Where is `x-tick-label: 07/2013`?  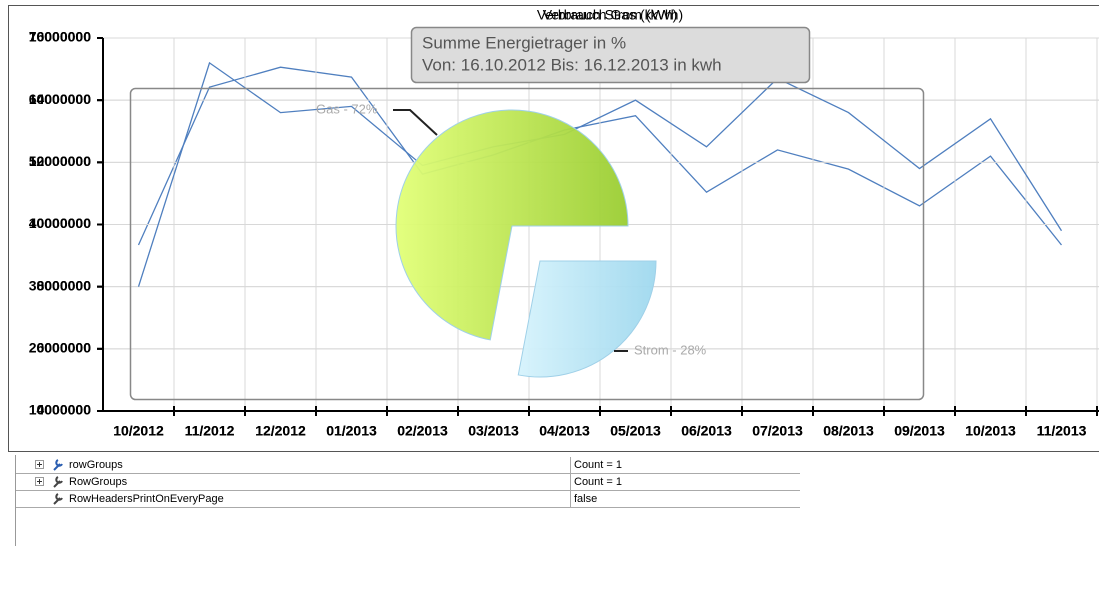
x-tick-label: 07/2013 is located at coordinates (777, 431).